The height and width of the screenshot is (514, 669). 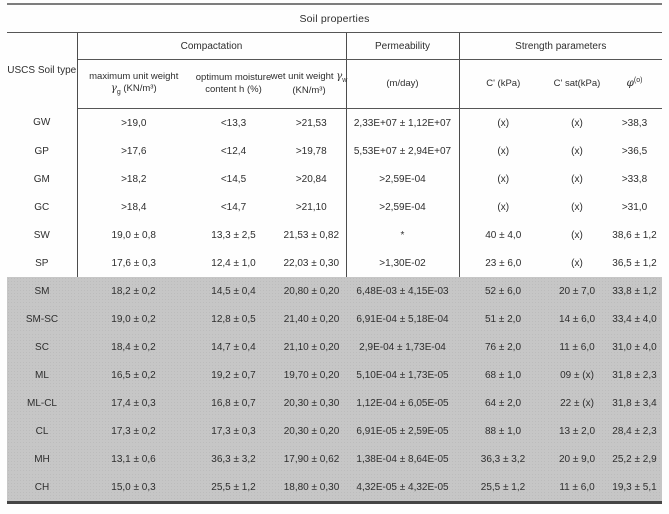 What do you see at coordinates (634, 403) in the screenshot?
I see `value-cell: 31,8 ± 3,4` at bounding box center [634, 403].